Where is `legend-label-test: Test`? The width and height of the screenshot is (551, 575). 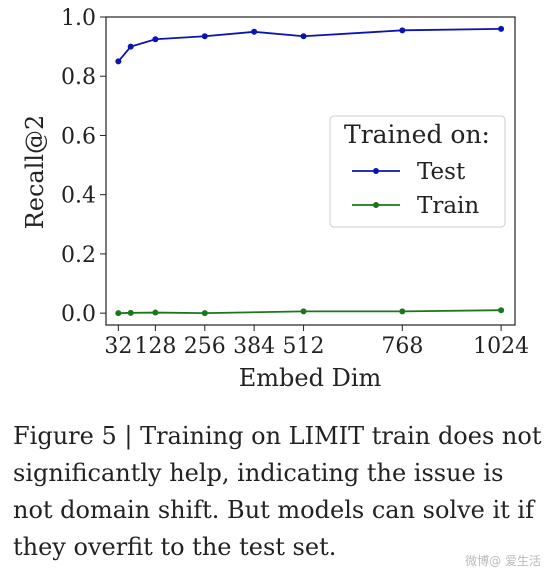
legend-label-test: Test is located at coordinates (441, 172).